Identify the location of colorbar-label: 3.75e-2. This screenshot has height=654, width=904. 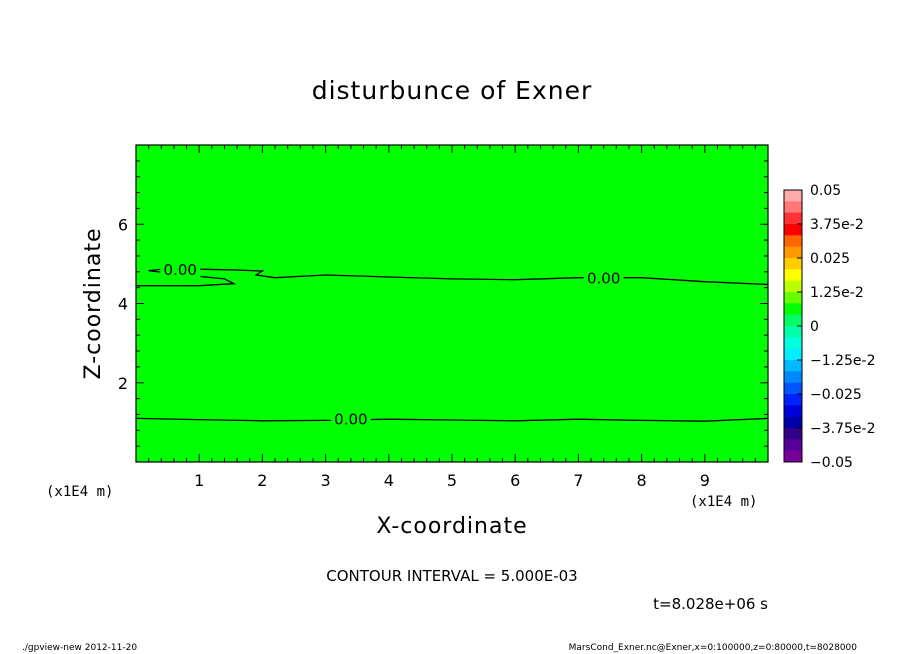
(837, 225).